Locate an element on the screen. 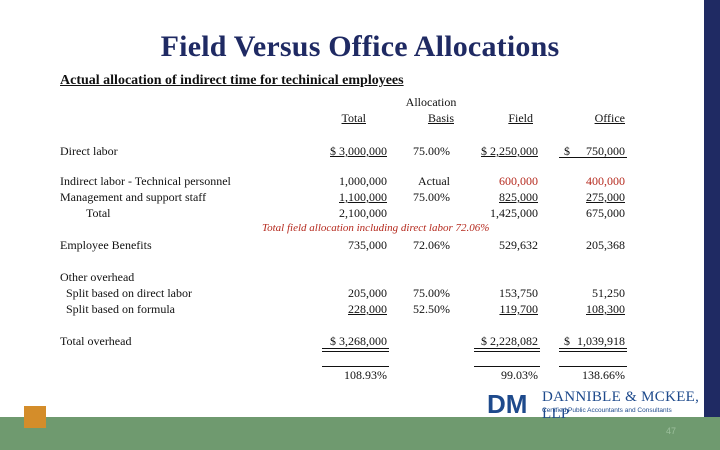 This screenshot has height=450, width=720. cell-total: 2,100,000 is located at coordinates (363, 213).